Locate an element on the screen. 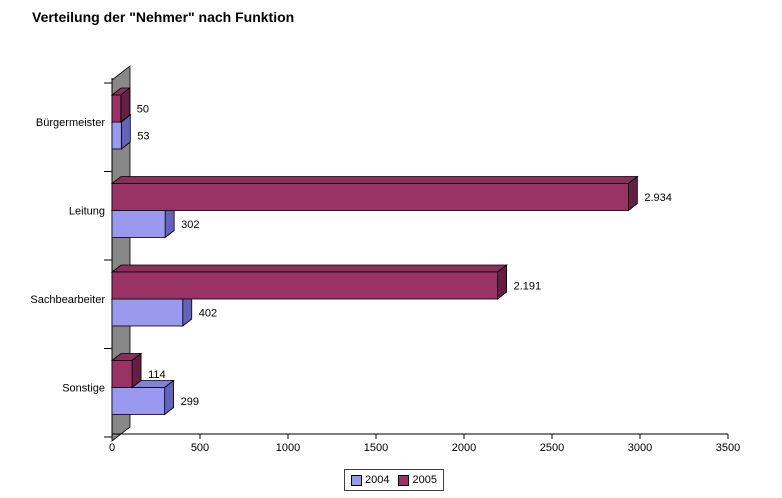  legend-label-2005: 2005 is located at coordinates (424, 480).